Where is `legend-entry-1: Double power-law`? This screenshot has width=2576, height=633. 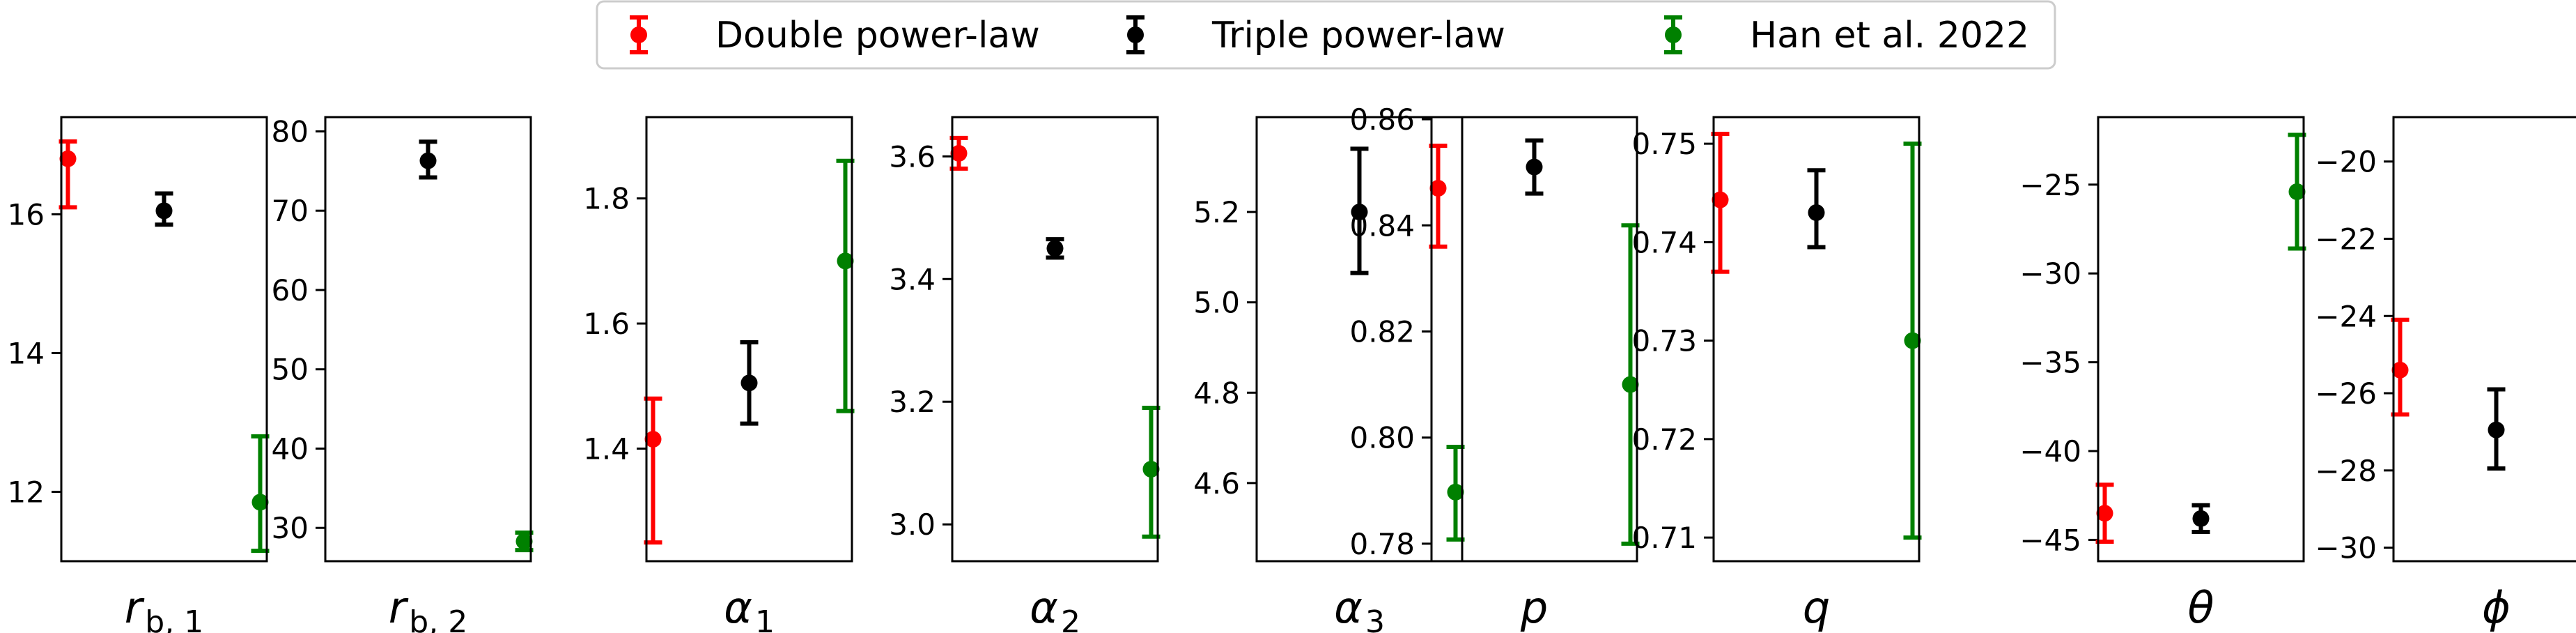
legend-entry-1: Double power-law is located at coordinates (835, 36).